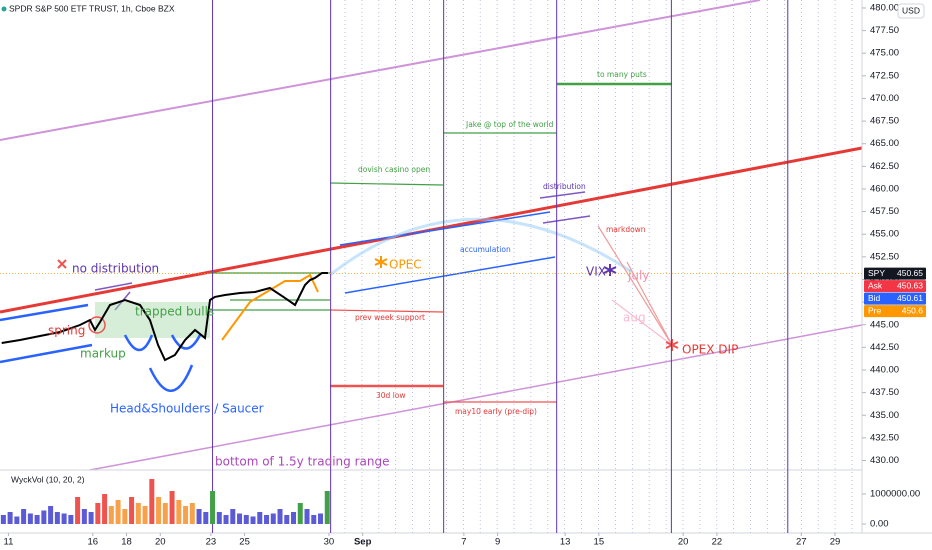 The image size is (932, 550). I want to click on annotation: markdown, so click(626, 229).